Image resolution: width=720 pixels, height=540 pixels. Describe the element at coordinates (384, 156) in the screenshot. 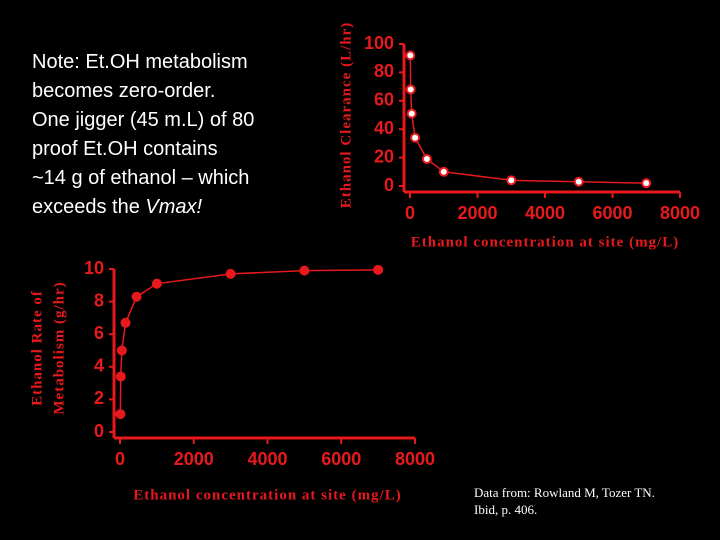

I see `y-tick-label: 20` at that location.